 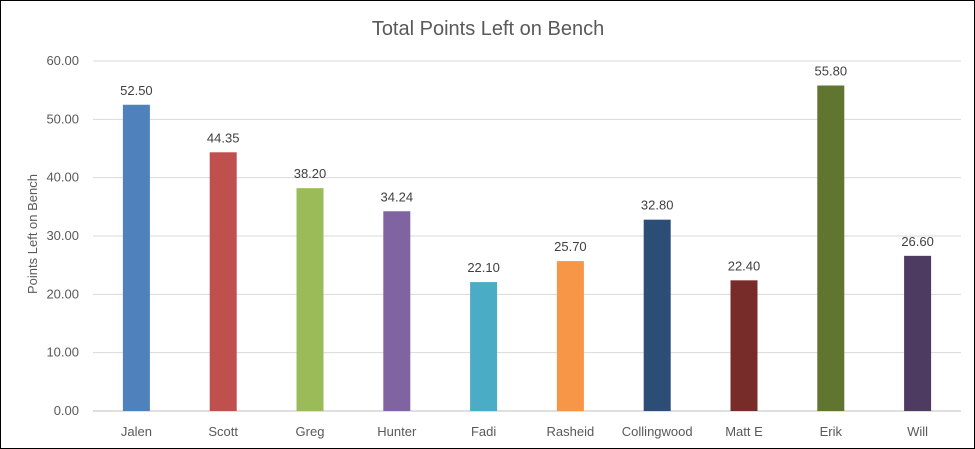 I want to click on y-tick-label: 30.00, so click(x=62, y=235).